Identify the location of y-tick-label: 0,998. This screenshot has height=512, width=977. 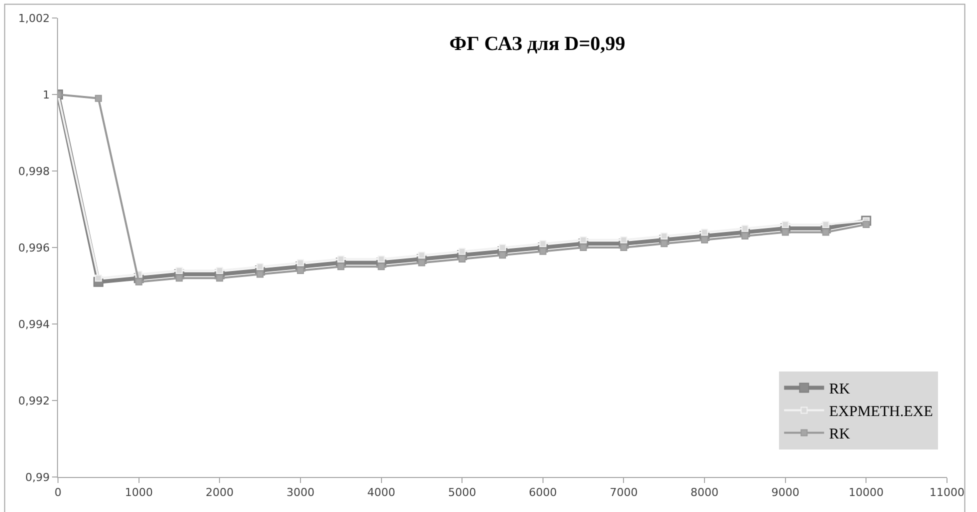
(34, 171).